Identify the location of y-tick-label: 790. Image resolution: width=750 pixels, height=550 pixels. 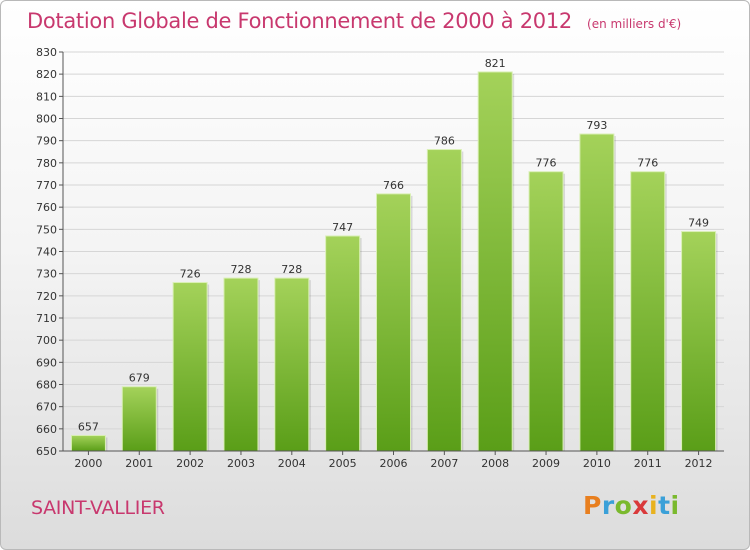
(46, 141).